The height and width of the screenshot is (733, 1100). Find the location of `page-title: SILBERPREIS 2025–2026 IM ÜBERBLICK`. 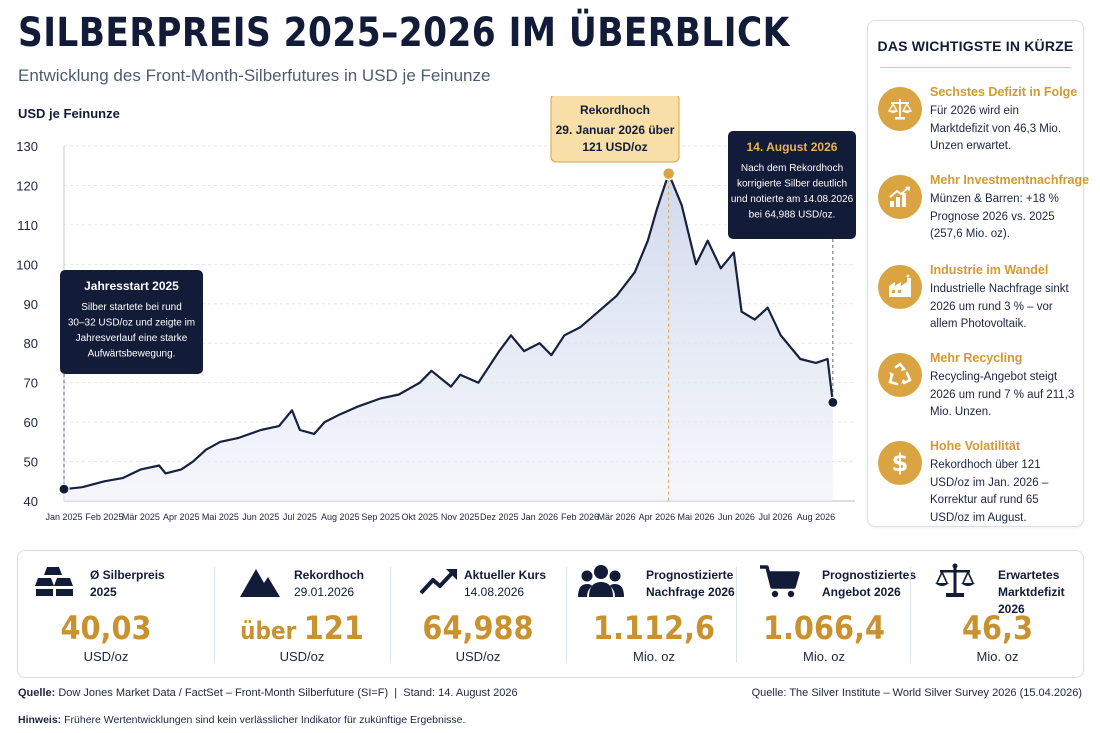

page-title: SILBERPREIS 2025–2026 IM ÜBERBLICK is located at coordinates (404, 33).